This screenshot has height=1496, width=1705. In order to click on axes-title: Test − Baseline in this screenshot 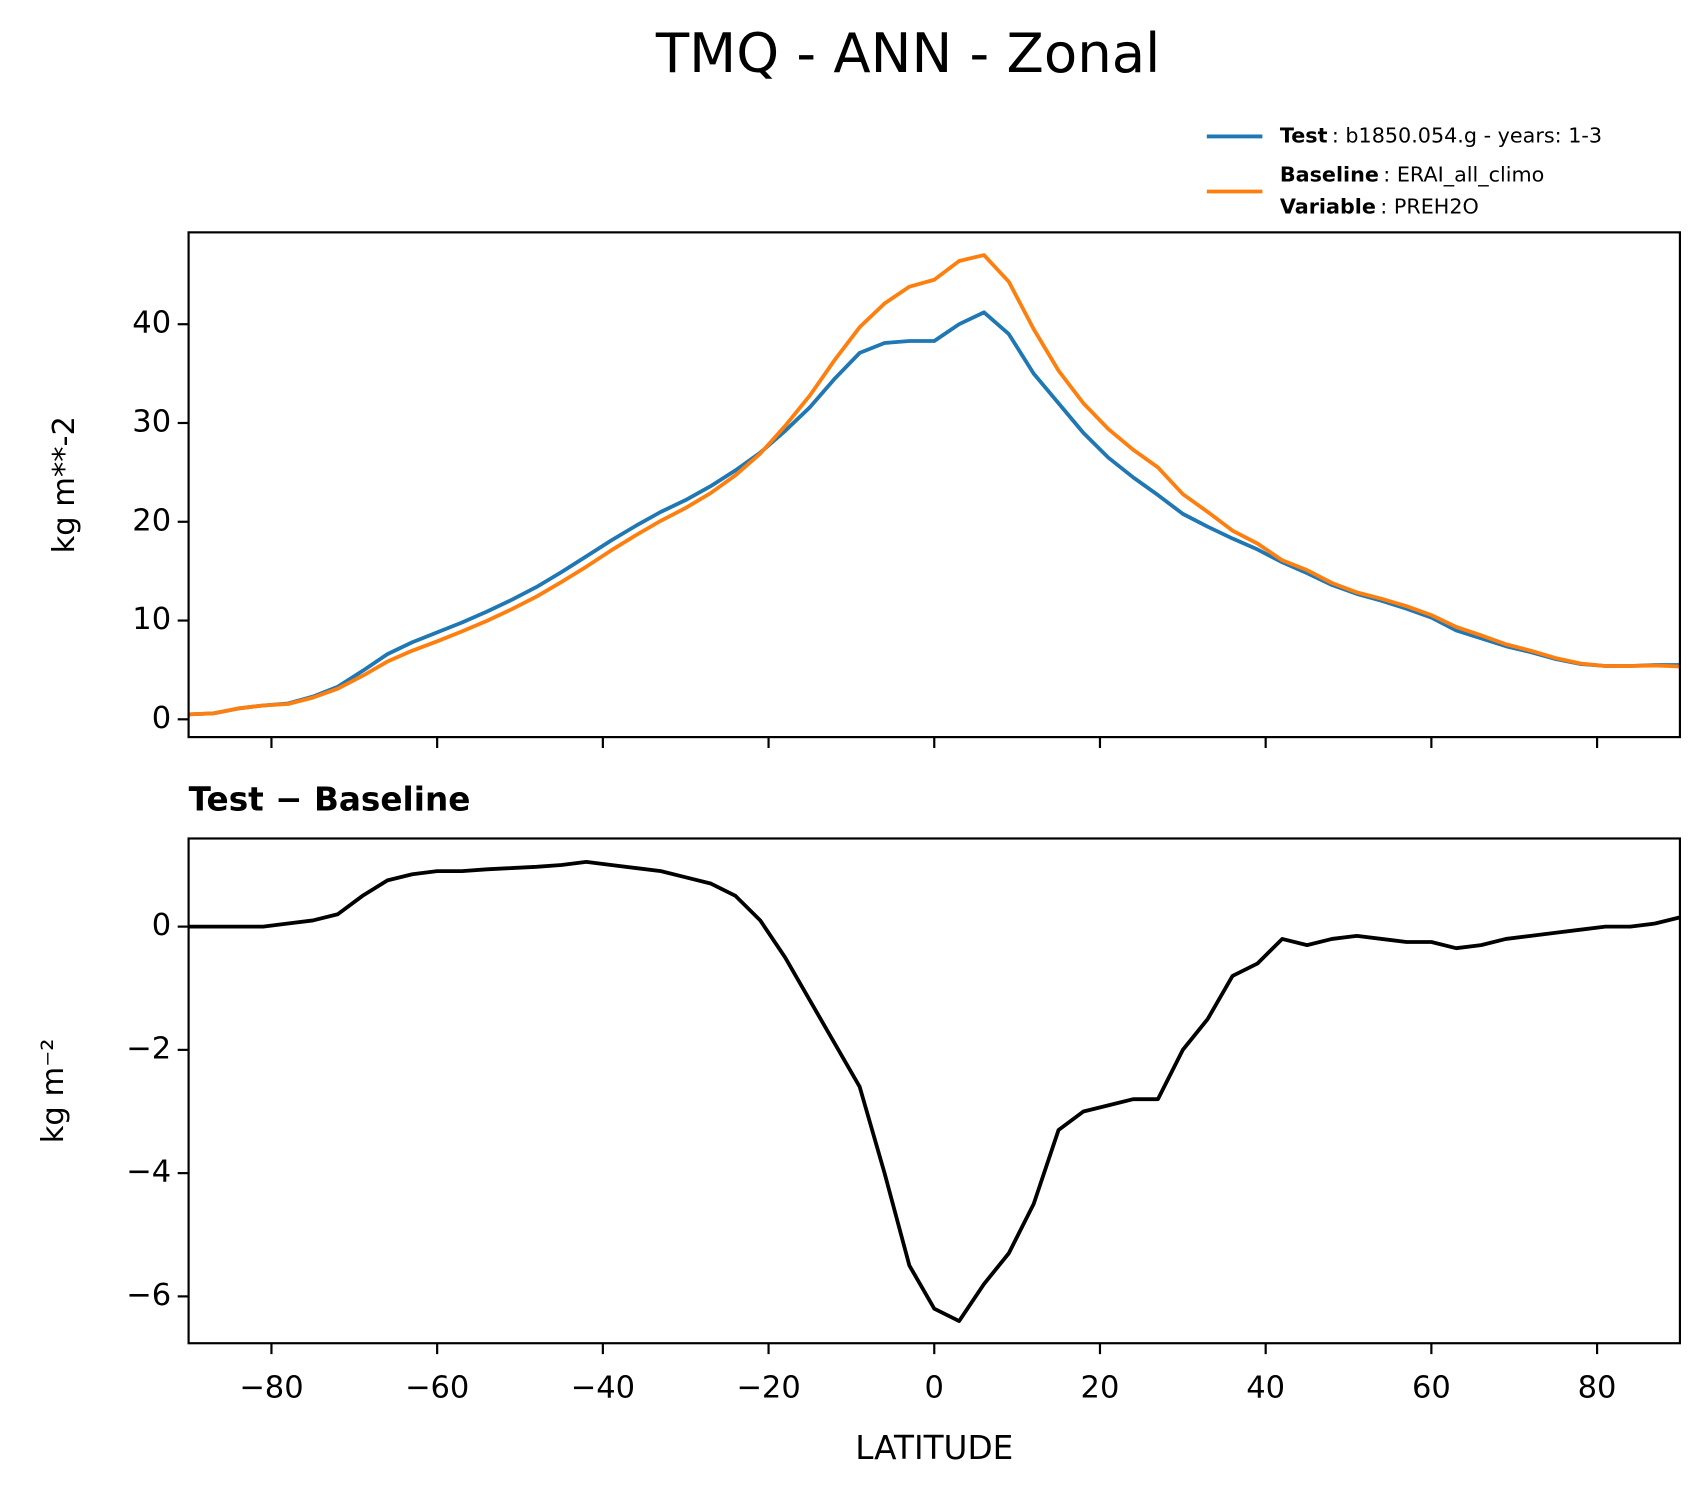, I will do `click(330, 799)`.